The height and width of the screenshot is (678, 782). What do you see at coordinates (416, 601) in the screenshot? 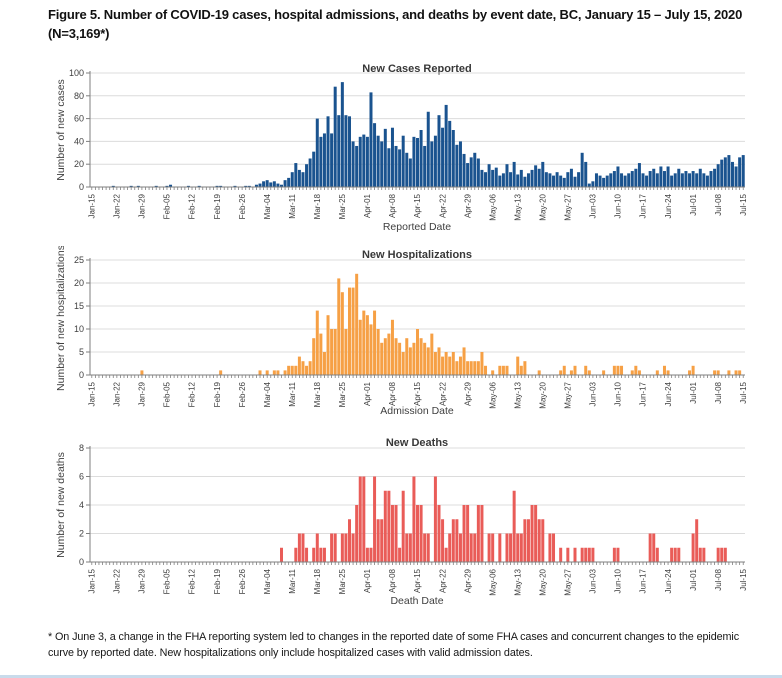
I see `deaths-x-axis-label: Death Date` at bounding box center [416, 601].